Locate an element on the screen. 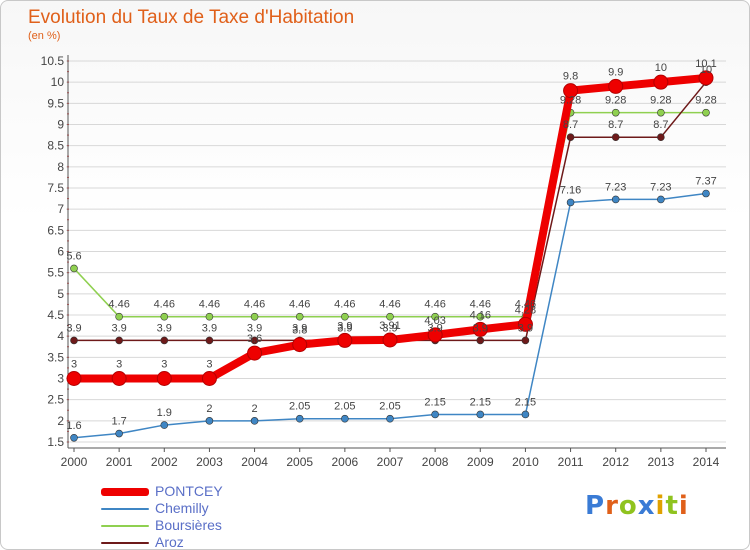 The image size is (750, 550). legend-swatch-chemilly is located at coordinates (125, 508).